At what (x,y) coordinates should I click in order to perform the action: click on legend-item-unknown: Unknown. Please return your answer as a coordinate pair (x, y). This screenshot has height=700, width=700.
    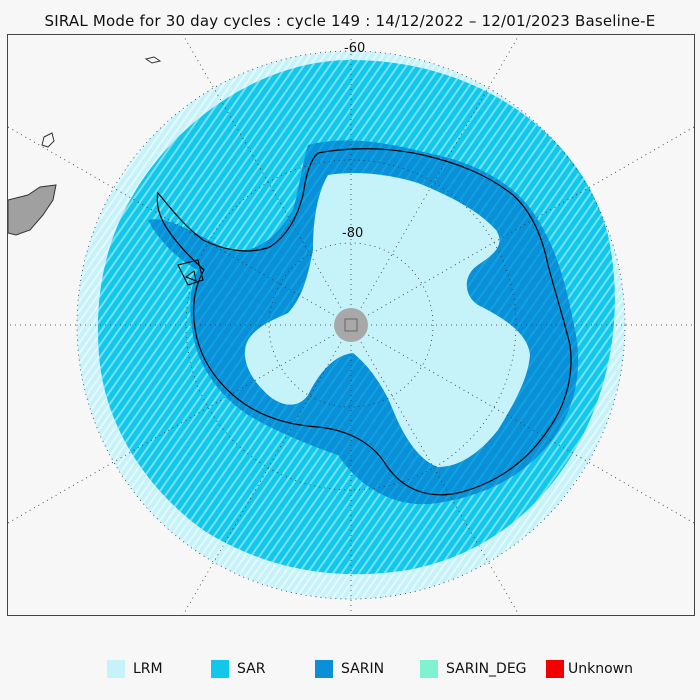
    Looking at the image, I should click on (589, 669).